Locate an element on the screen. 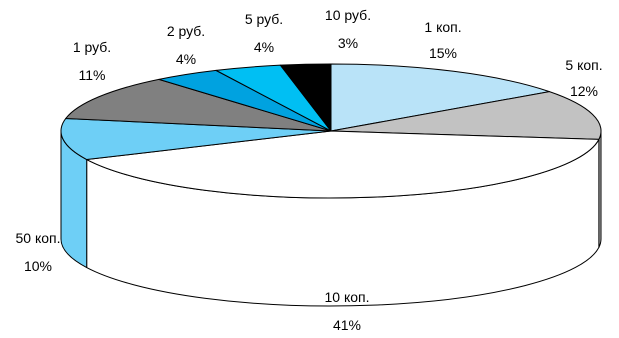  slice-6-percent: 4% is located at coordinates (186, 59).